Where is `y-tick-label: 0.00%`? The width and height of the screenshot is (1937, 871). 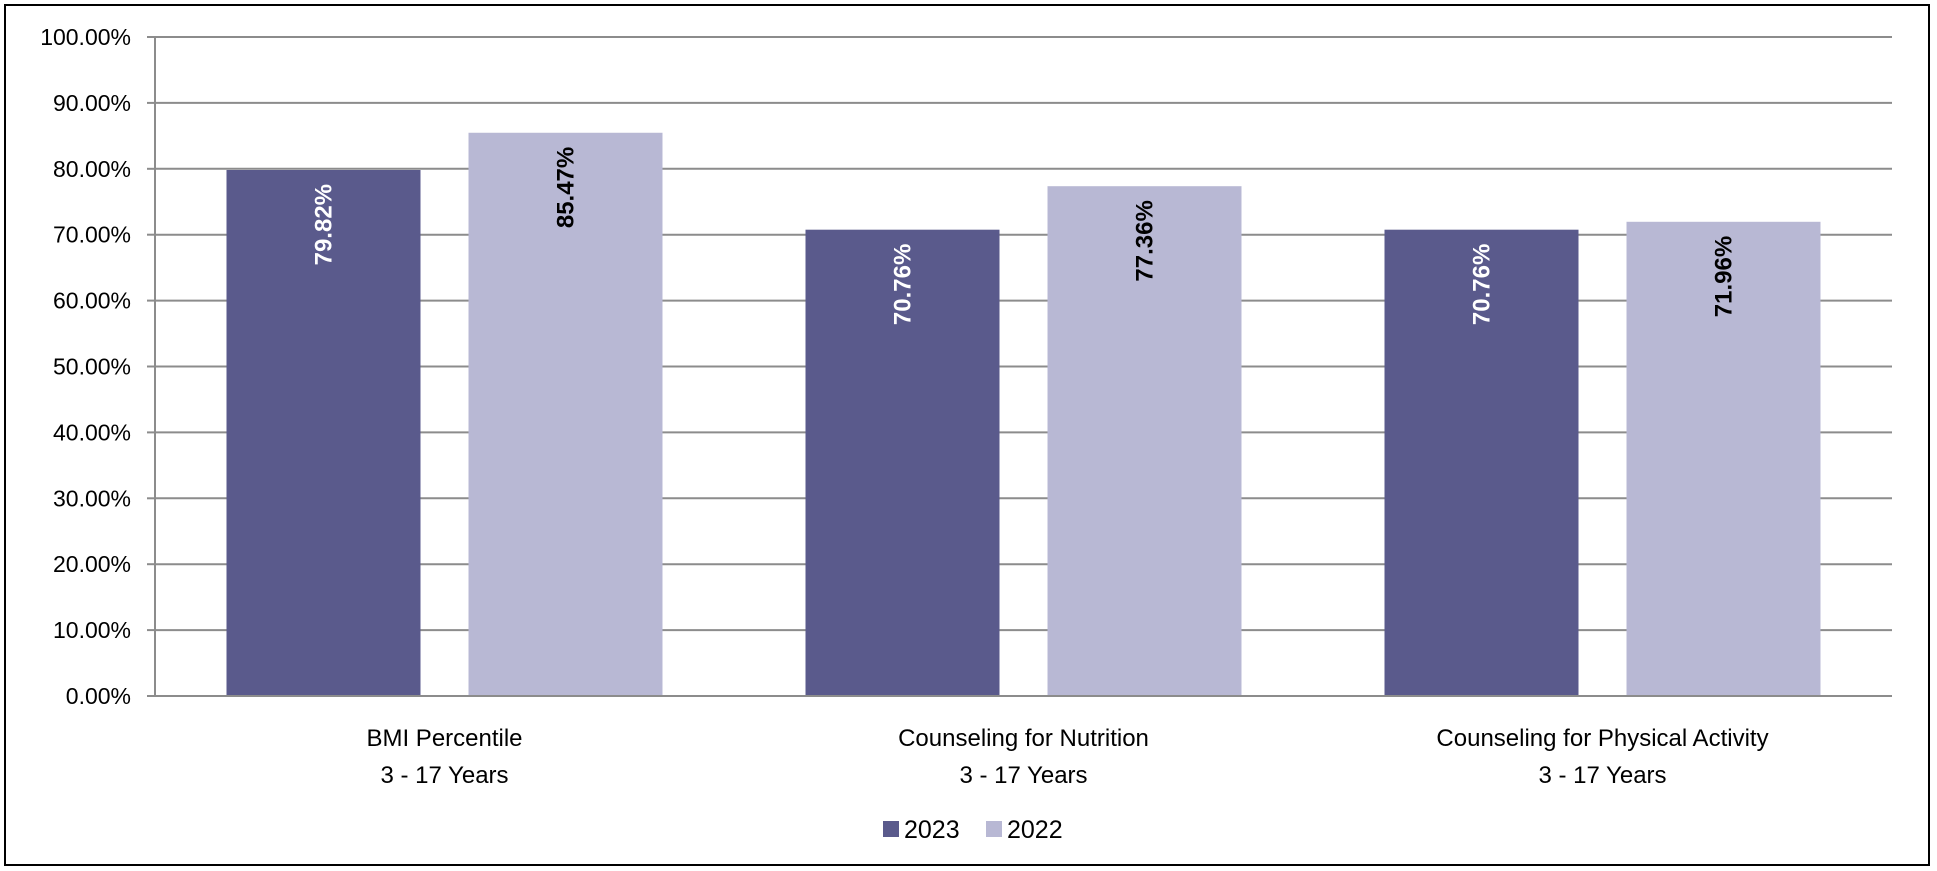
y-tick-label: 0.00% is located at coordinates (98, 696).